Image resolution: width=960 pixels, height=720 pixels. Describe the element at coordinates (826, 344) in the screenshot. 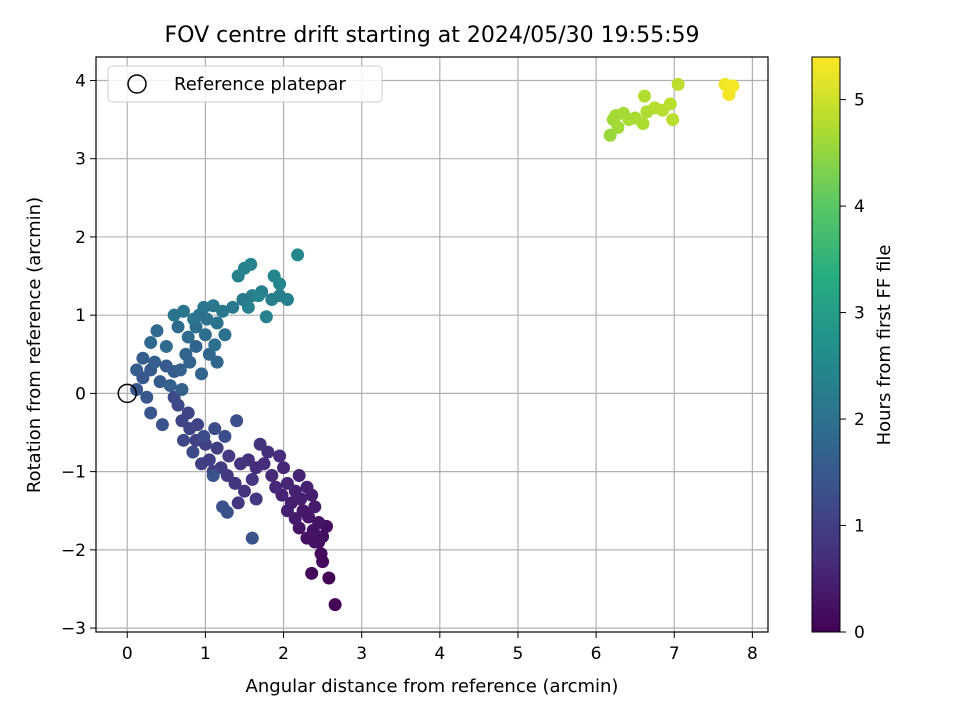

I see `colorbar-gradient` at that location.